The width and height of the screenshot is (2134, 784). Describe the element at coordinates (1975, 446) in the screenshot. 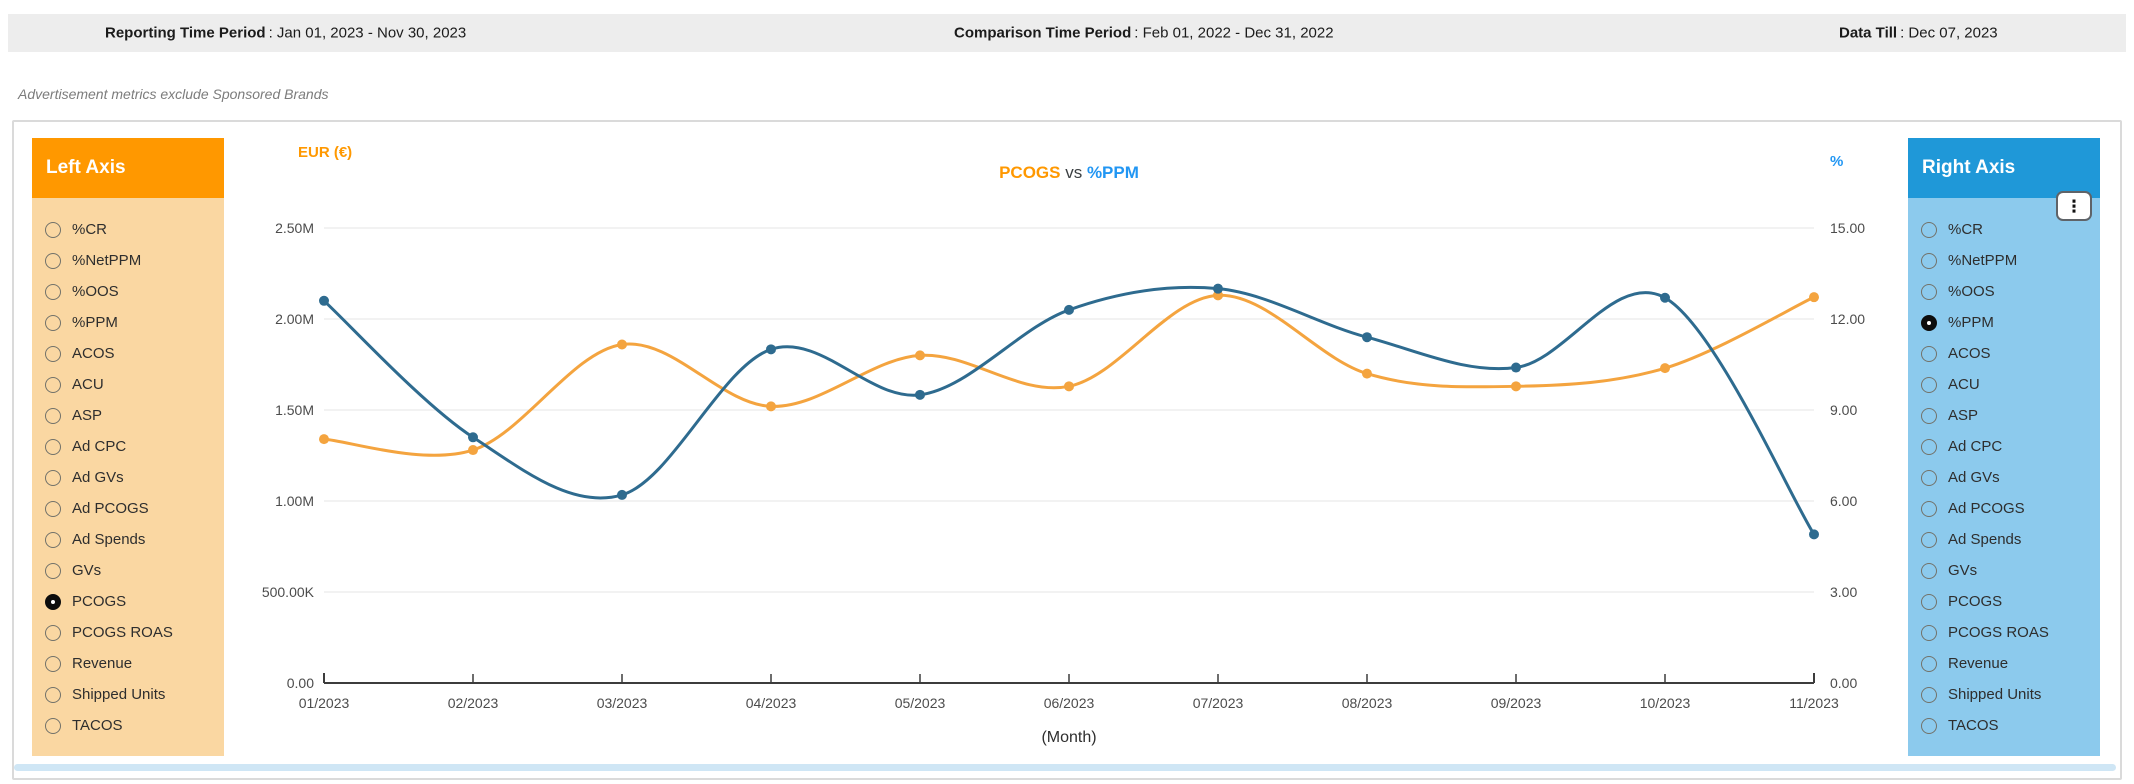

I see `radio-label: Ad CPC` at that location.